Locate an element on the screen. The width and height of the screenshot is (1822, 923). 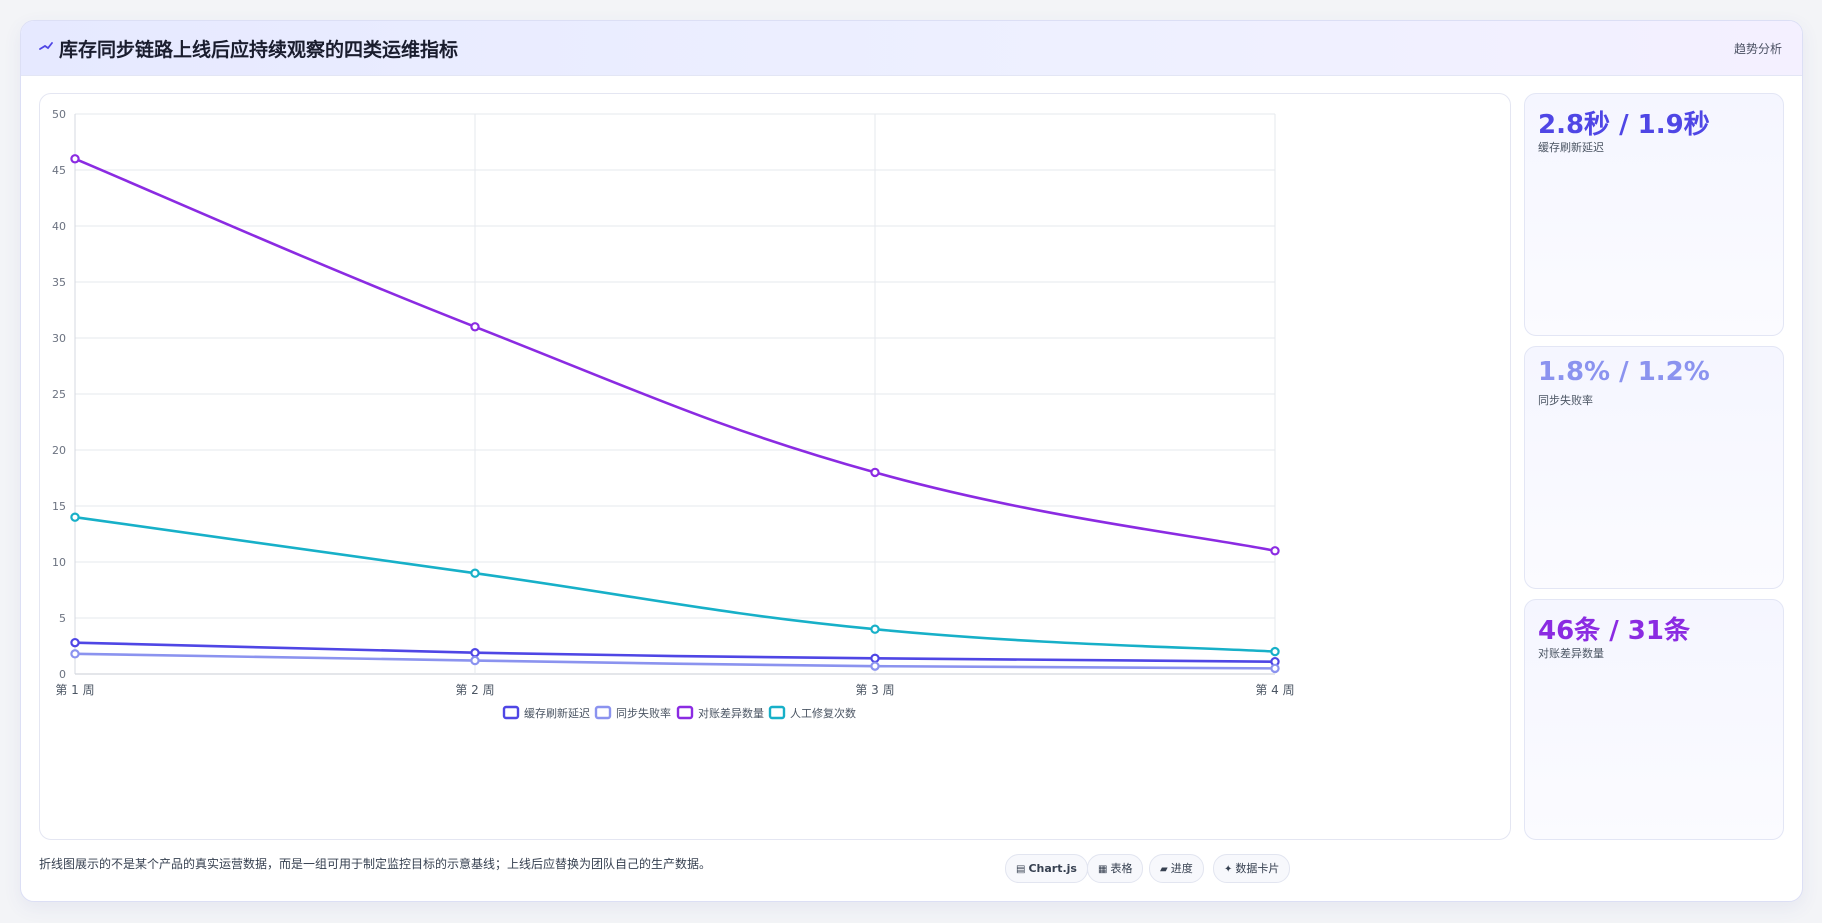
table-icon: ▦ is located at coordinates (1103, 869).